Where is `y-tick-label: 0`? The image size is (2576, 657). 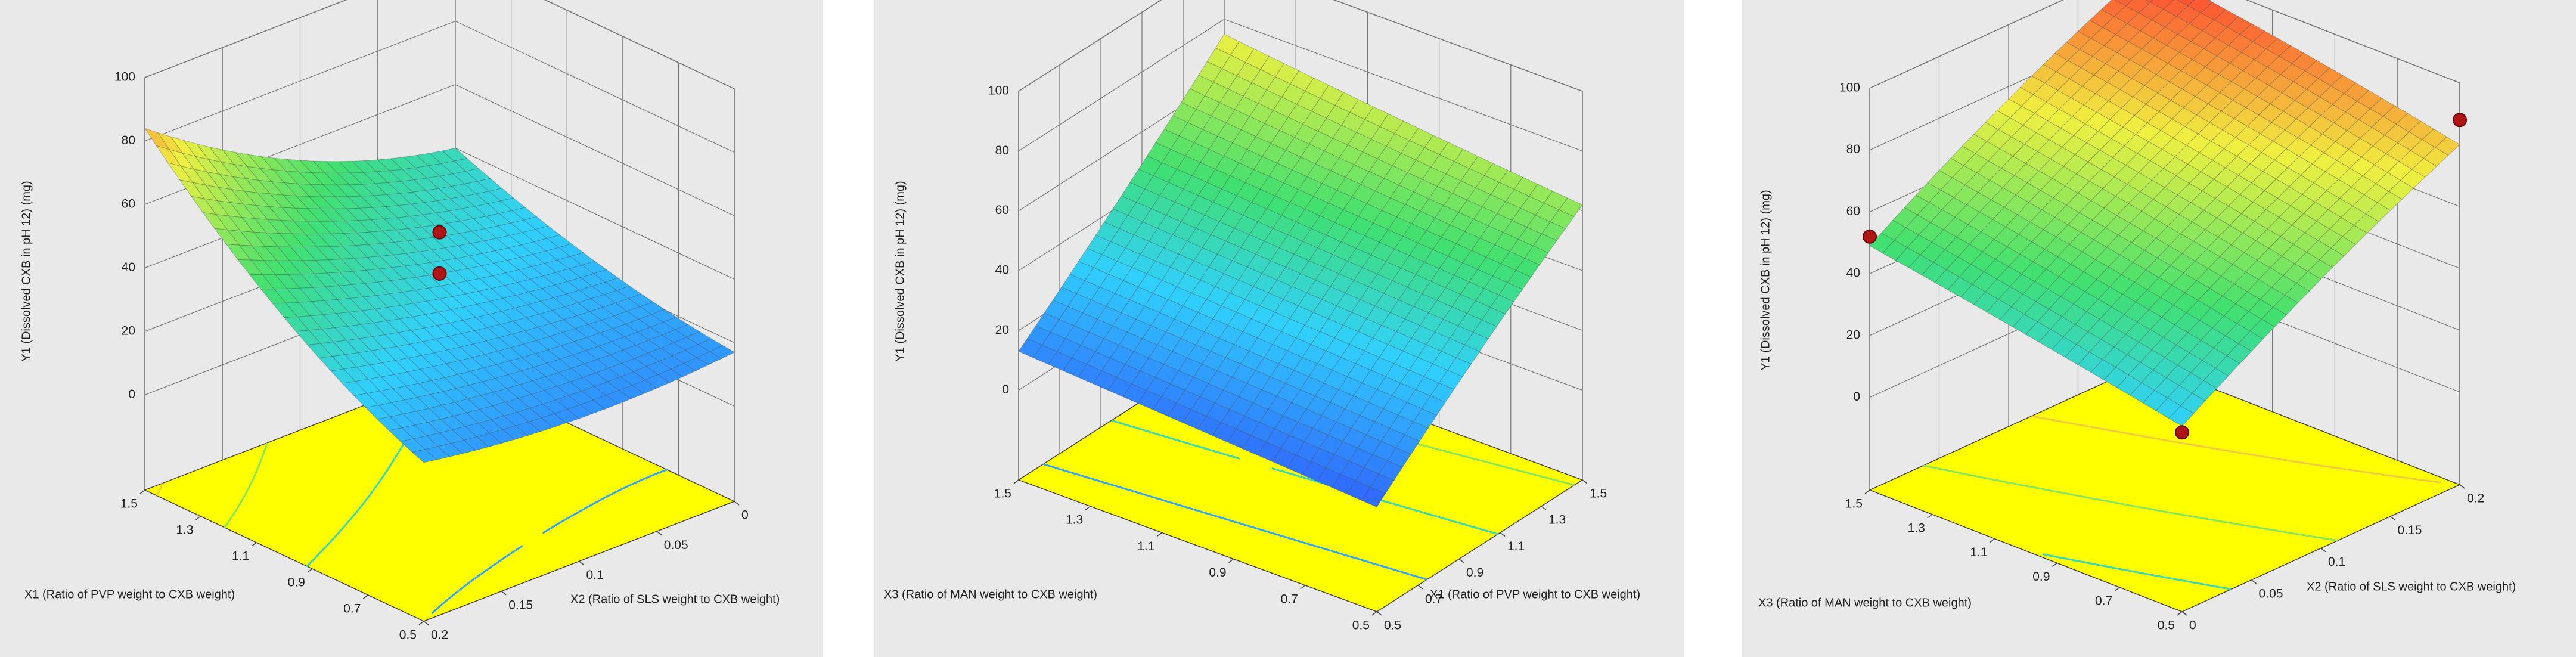 y-tick-label: 0 is located at coordinates (745, 515).